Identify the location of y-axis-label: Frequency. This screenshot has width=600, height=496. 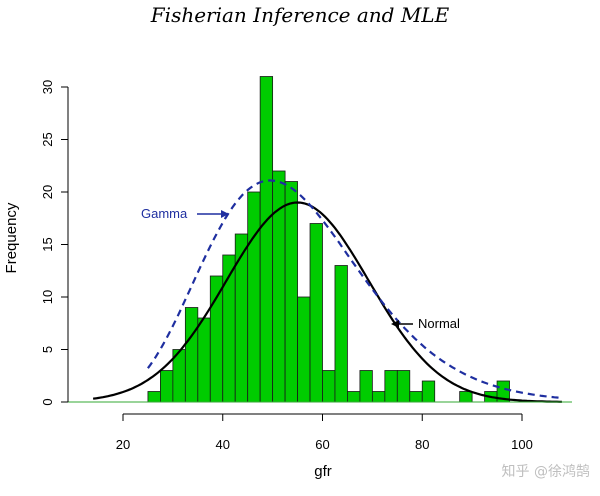
(11, 237).